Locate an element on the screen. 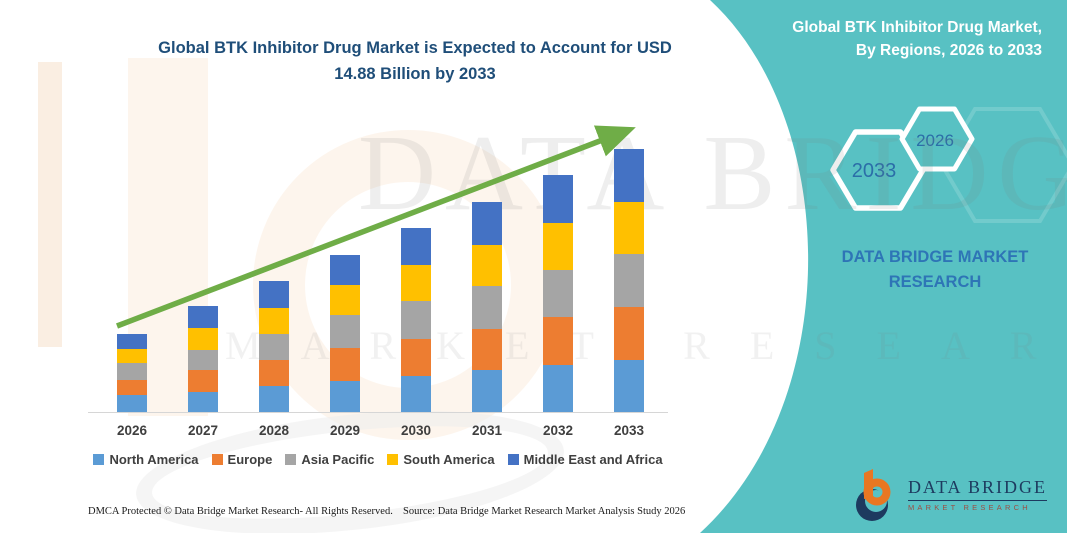 The image size is (1067, 533). bar-segment-2031-asia-pacific is located at coordinates (487, 307).